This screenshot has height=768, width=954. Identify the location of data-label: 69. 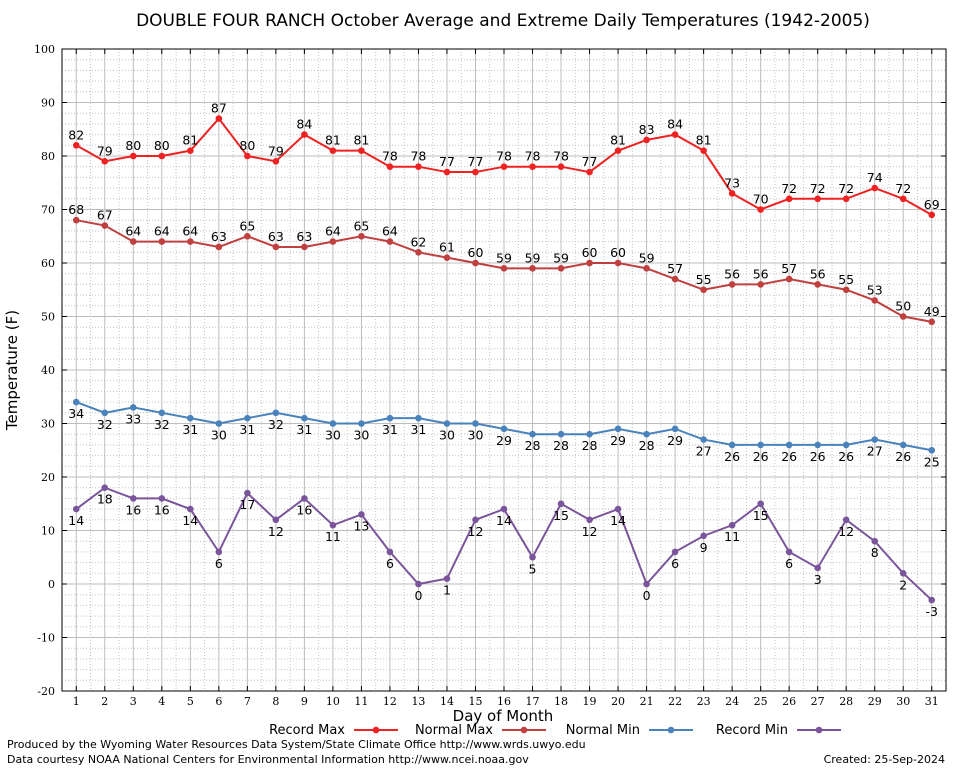
(932, 204).